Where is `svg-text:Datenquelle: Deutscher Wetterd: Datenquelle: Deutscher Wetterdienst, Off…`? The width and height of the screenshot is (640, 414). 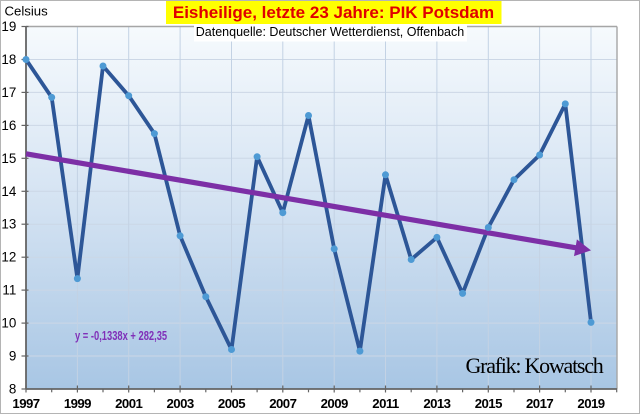 svg-text:Datenquelle: Deutscher Wetterd: Datenquelle: Deutscher Wetterdienst, Off… is located at coordinates (330, 32).